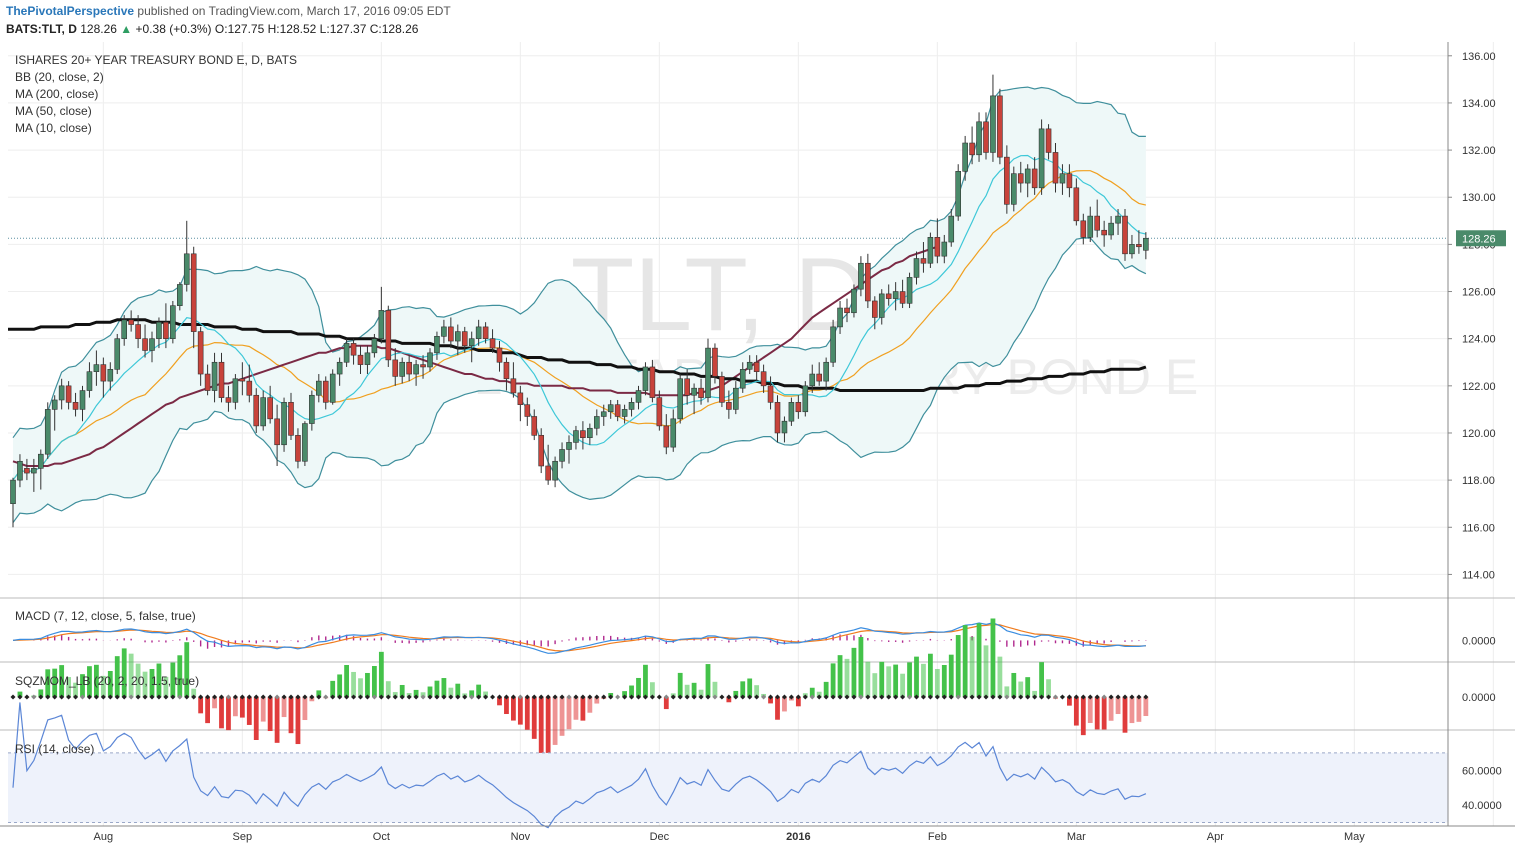 This screenshot has width=1515, height=850. Describe the element at coordinates (70, 11) in the screenshot. I see `author-link: ThePivotalPerspective` at that location.